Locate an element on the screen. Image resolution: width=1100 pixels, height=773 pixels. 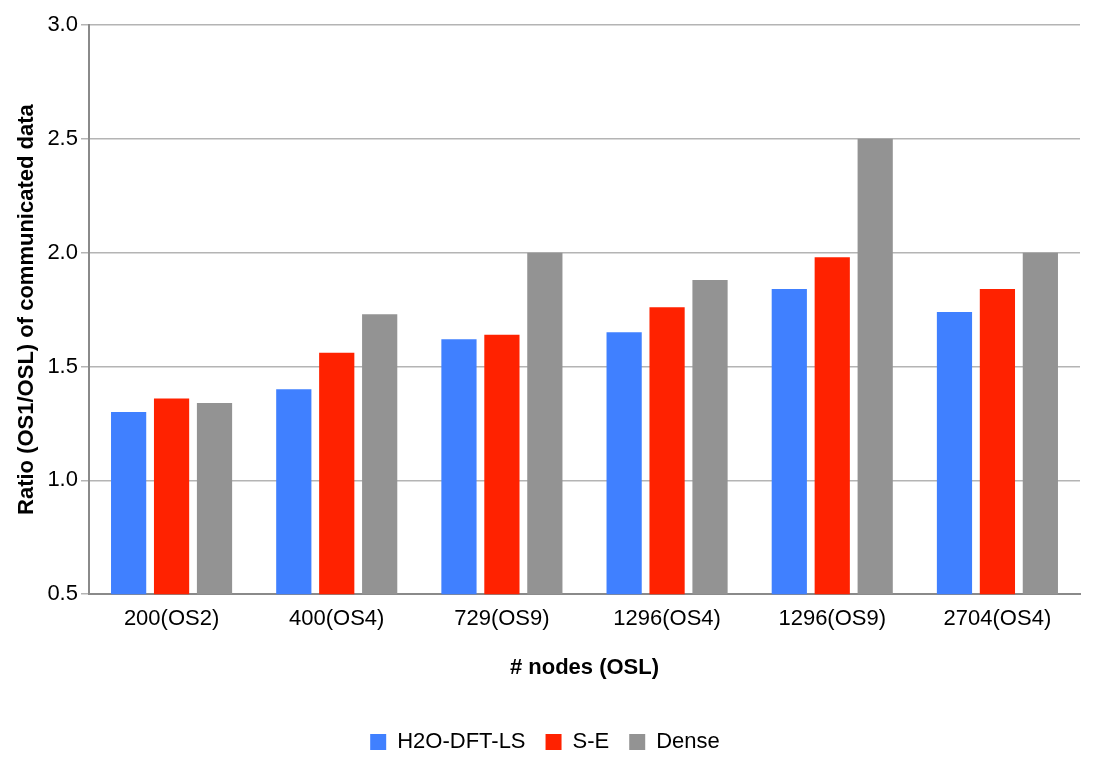
x-tick-label: 1296(OS9) is located at coordinates (832, 618).